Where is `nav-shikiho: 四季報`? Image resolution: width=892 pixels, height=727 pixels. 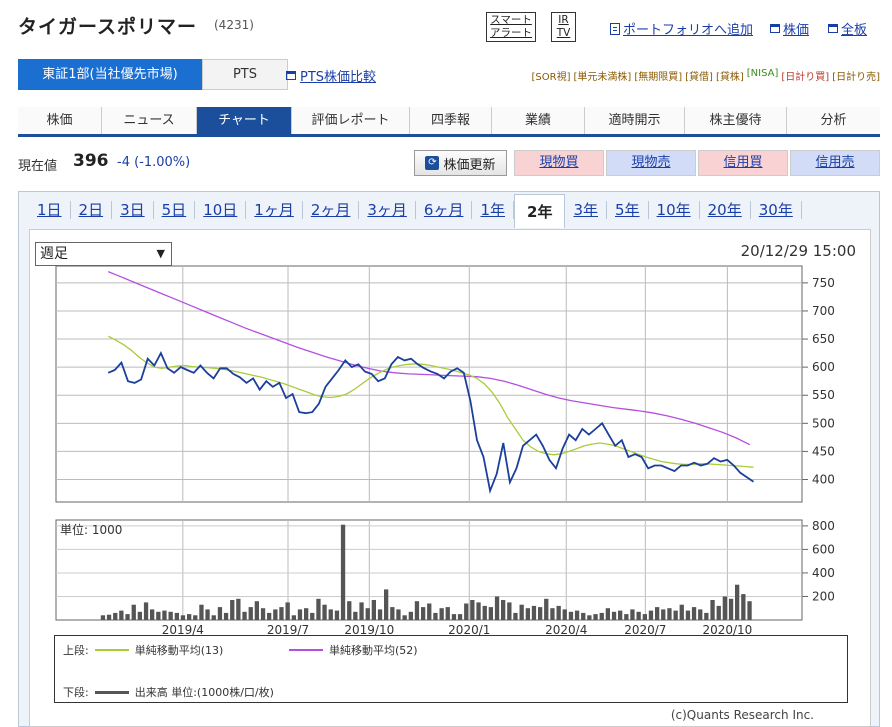
nav-shikiho: 四季報 is located at coordinates (451, 120).